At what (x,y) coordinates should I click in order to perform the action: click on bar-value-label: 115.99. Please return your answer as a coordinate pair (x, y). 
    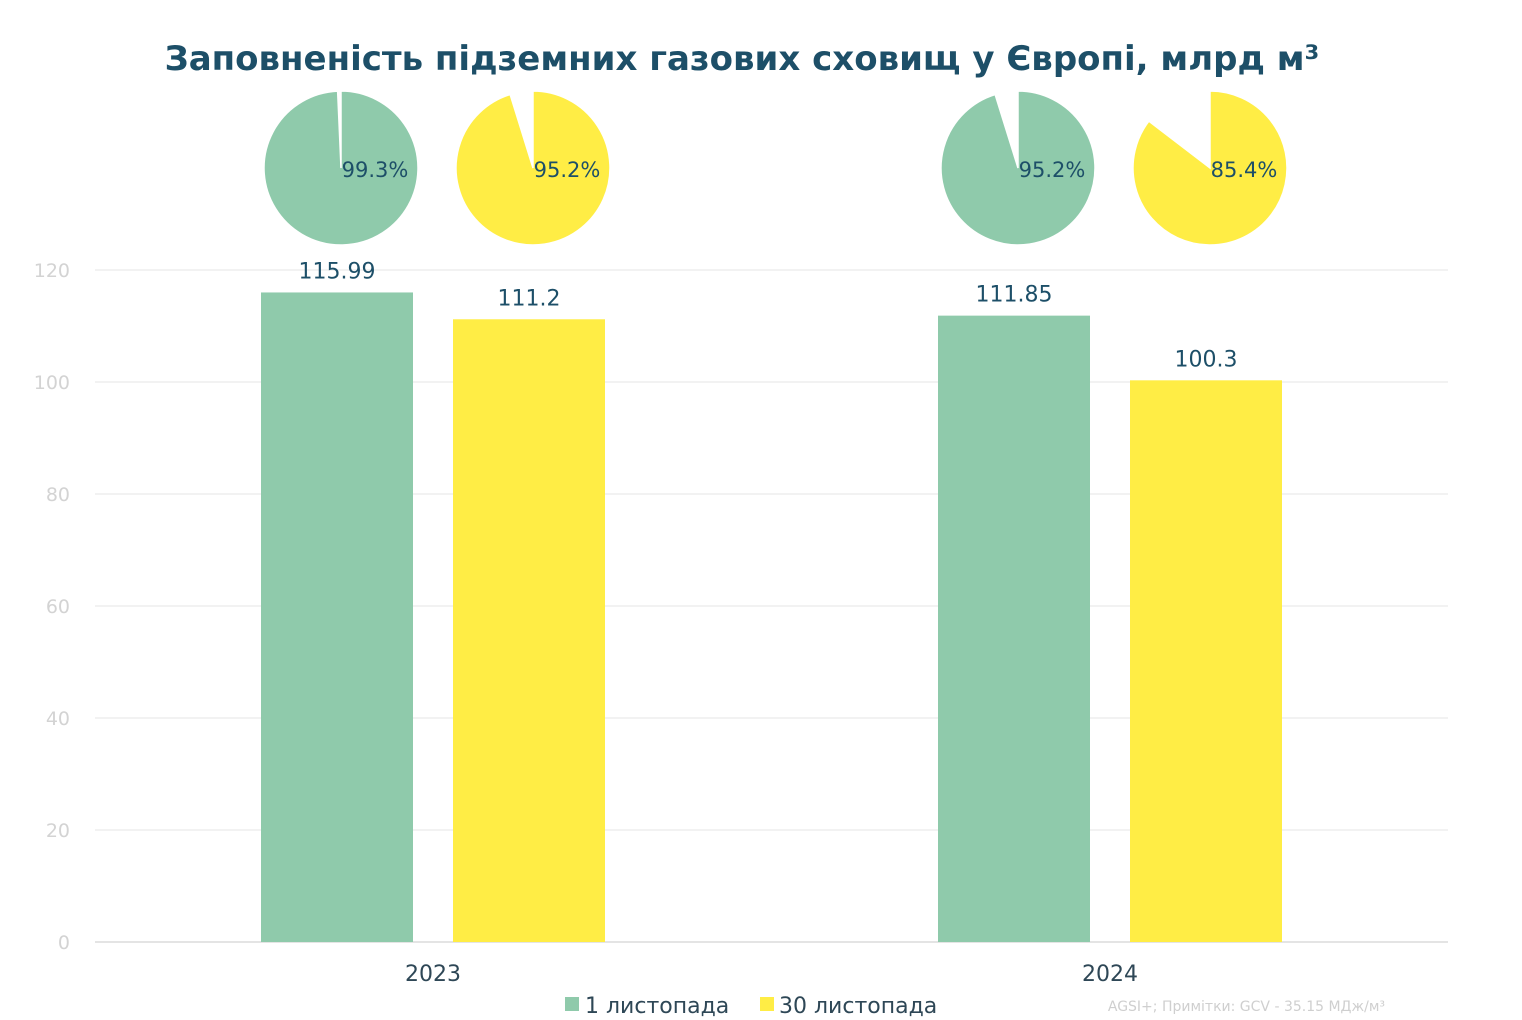
    Looking at the image, I should click on (337, 271).